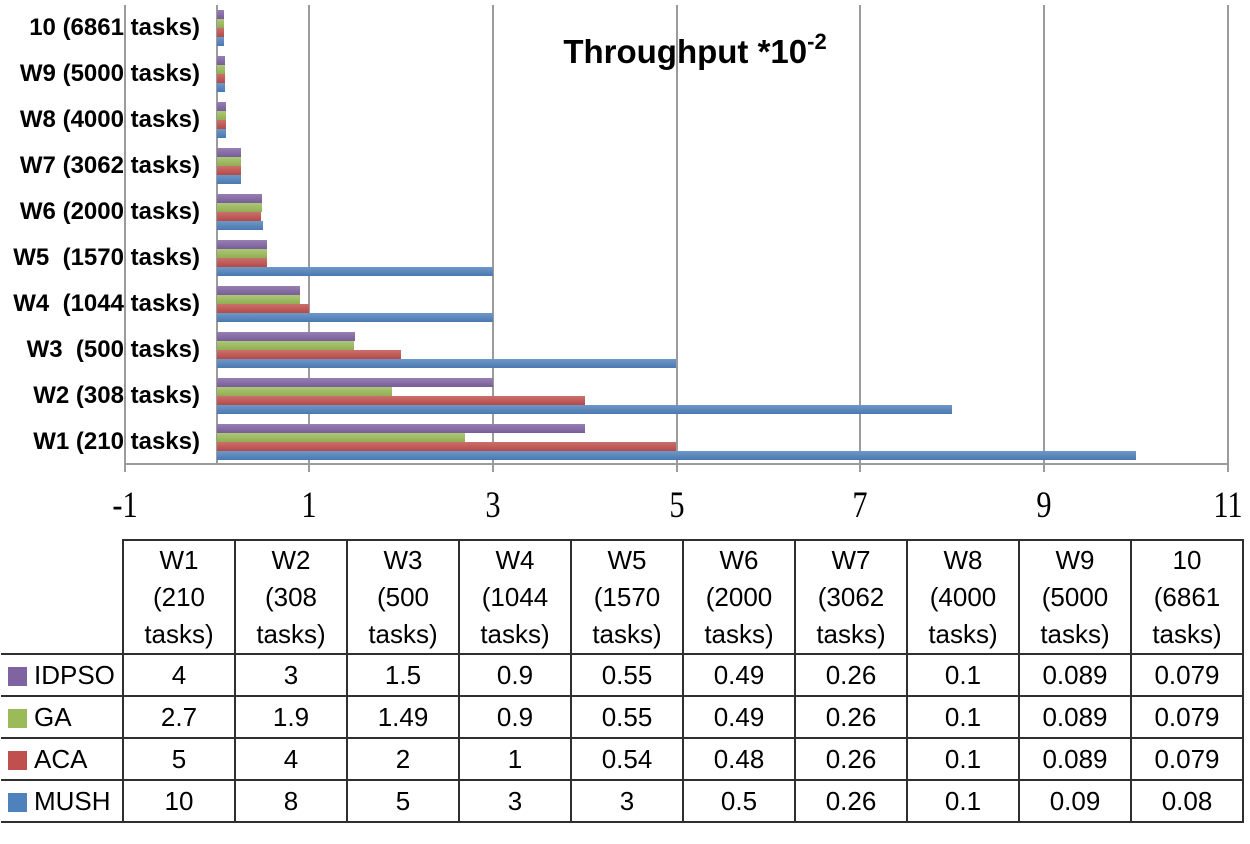 The height and width of the screenshot is (844, 1250). Describe the element at coordinates (113, 349) in the screenshot. I see `category-label: W3 (500 tasks)` at that location.